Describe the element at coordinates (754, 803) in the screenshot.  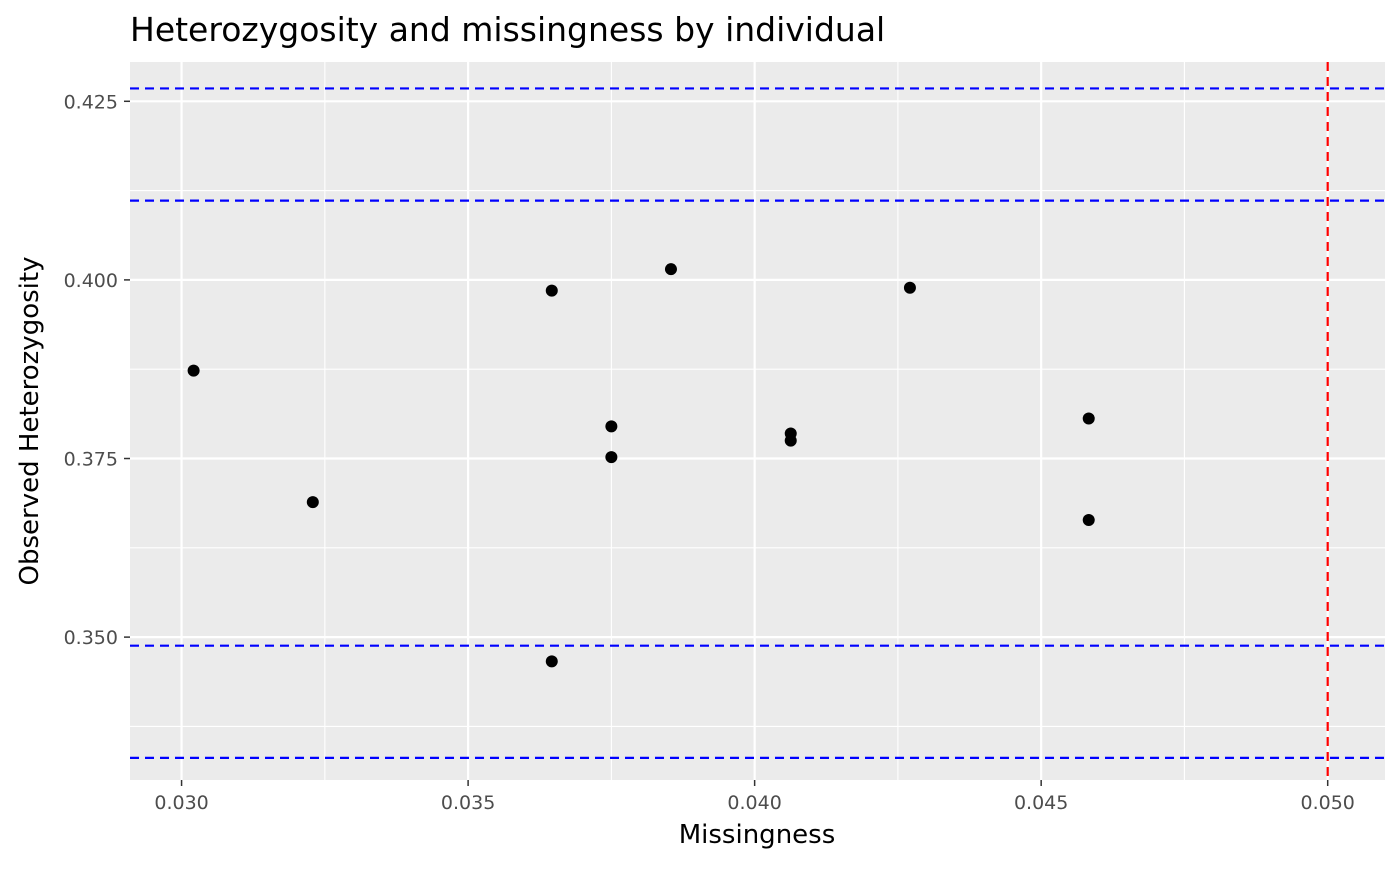
I see `x-tick-label: 0.040` at that location.